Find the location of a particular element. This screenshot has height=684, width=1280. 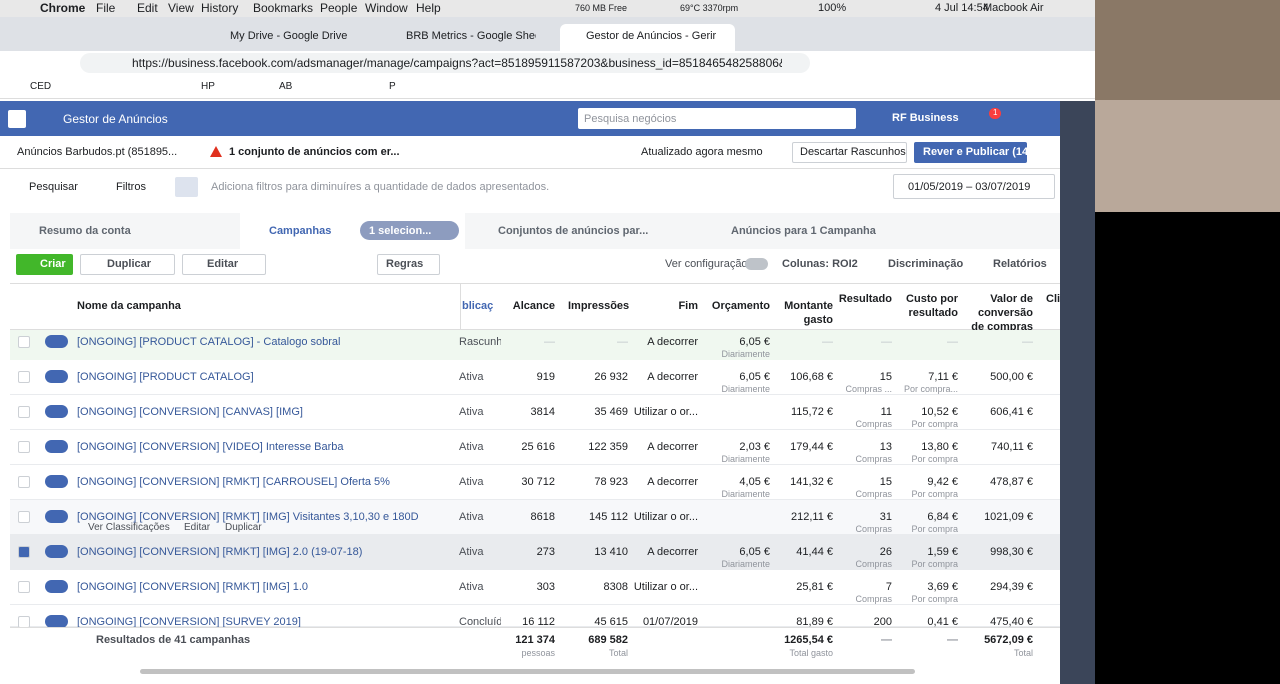

bookmark: CED is located at coordinates (41, 86).